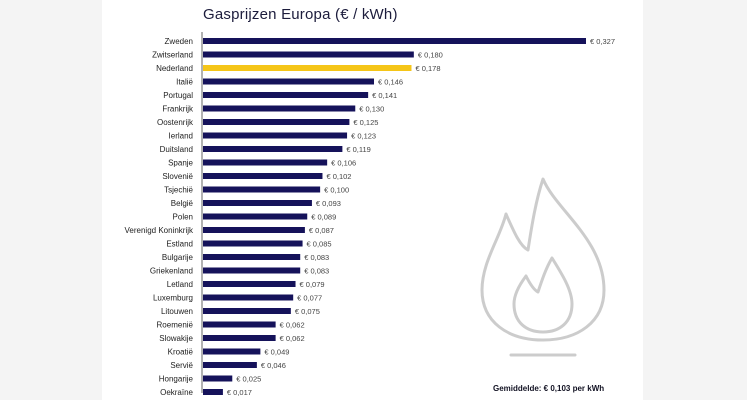  I want to click on category-label: Servië, so click(181, 365).